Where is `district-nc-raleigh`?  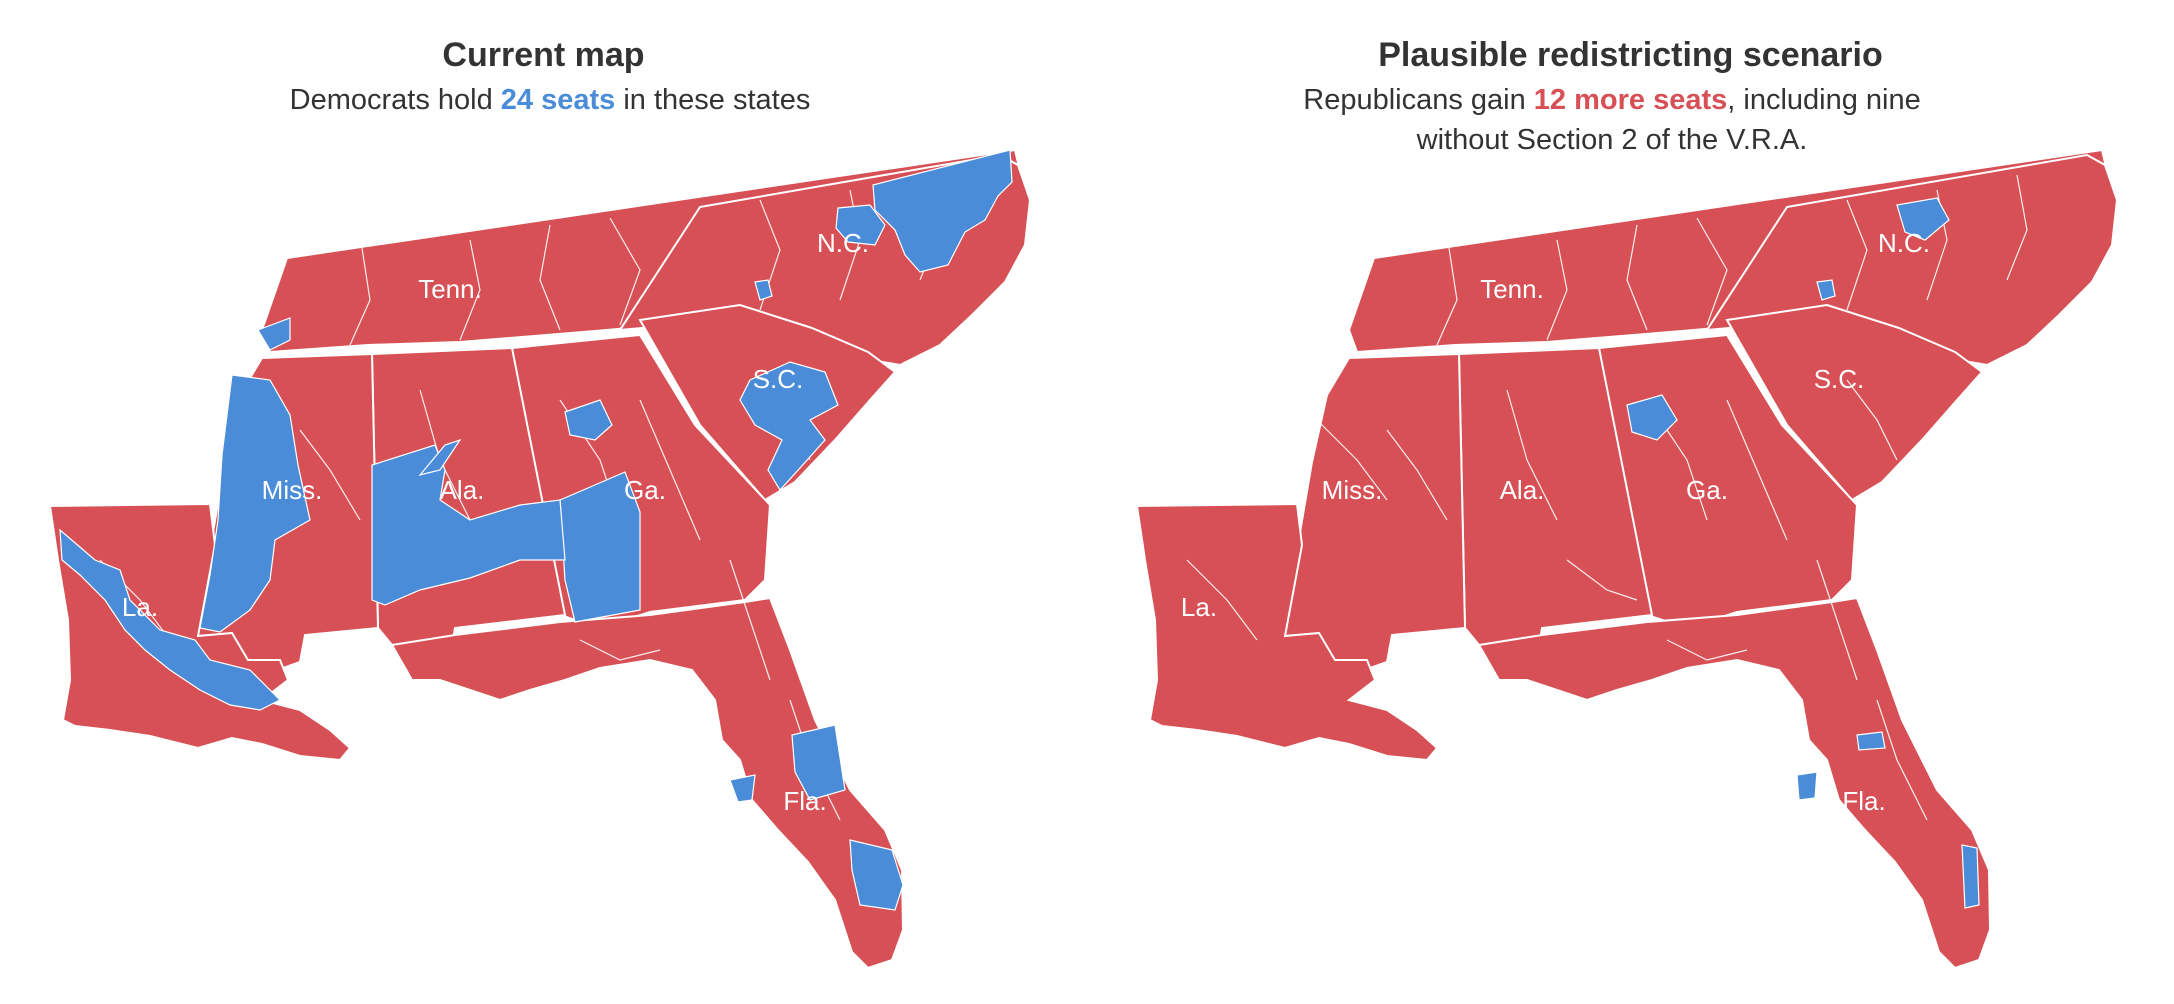 district-nc-raleigh is located at coordinates (1923, 219).